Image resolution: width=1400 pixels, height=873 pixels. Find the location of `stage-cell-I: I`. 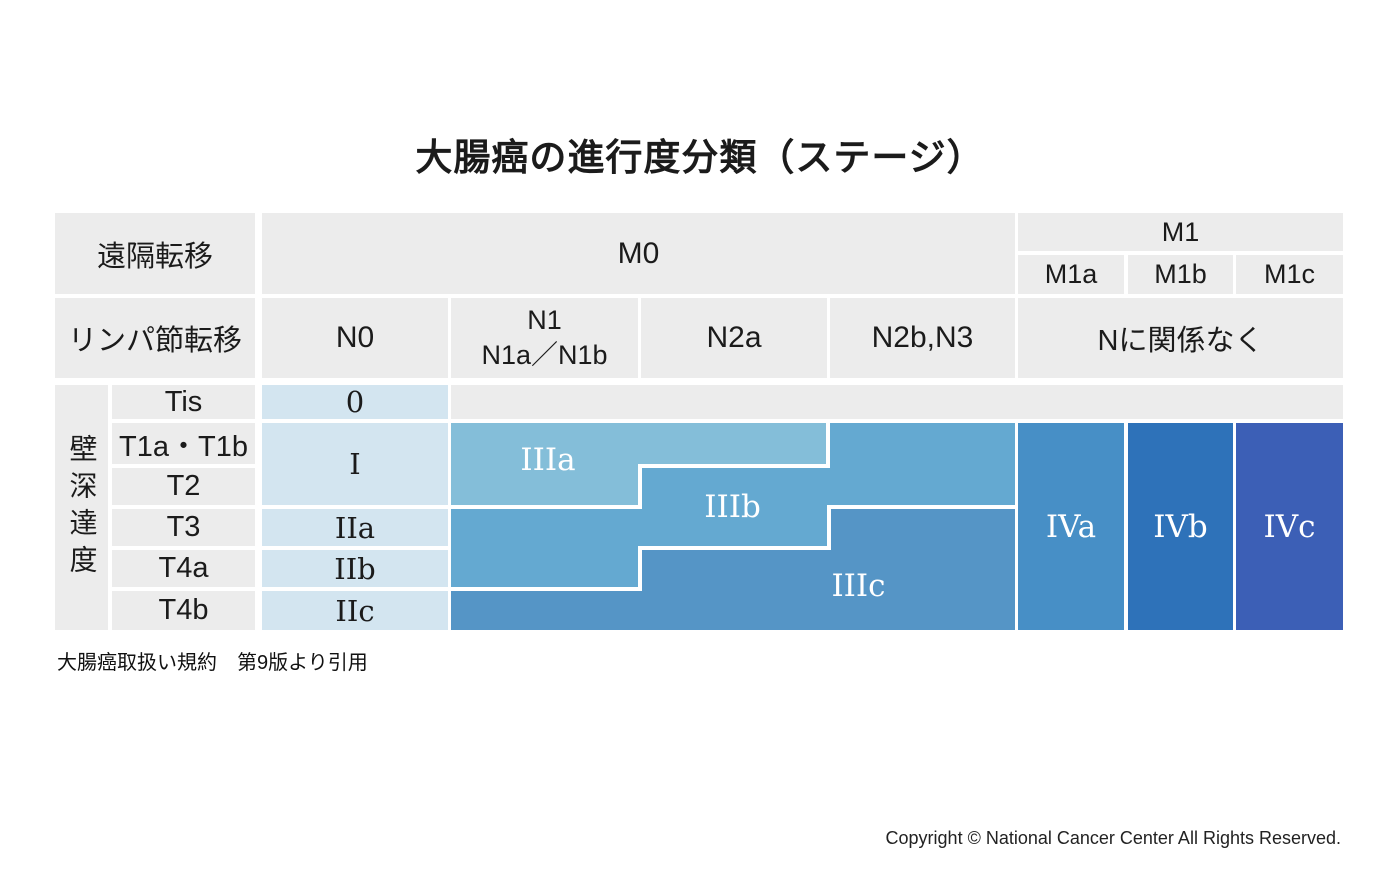

stage-cell-I: I is located at coordinates (355, 464).